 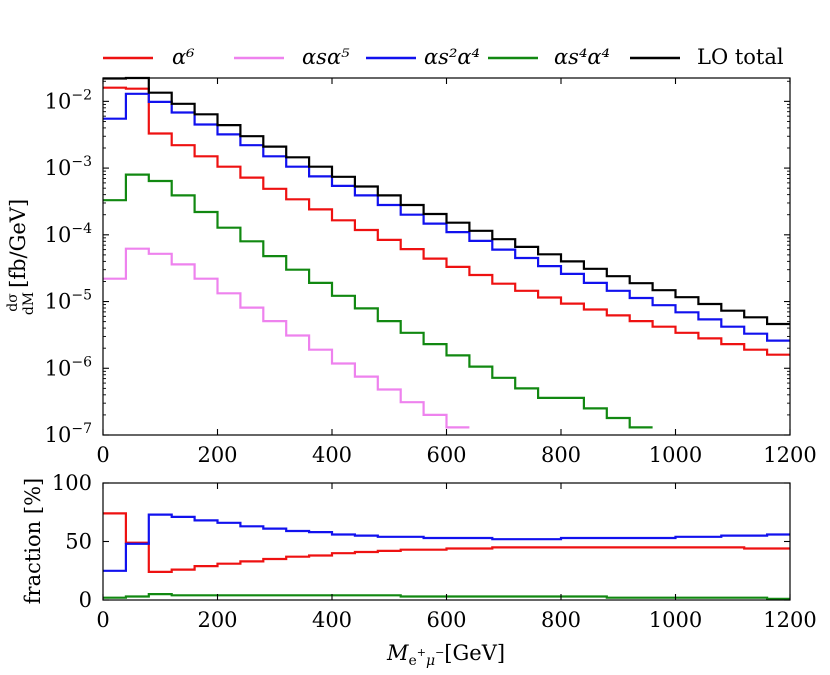 What do you see at coordinates (68, 301) in the screenshot?
I see `y-tick-label: 10⁻⁵` at bounding box center [68, 301].